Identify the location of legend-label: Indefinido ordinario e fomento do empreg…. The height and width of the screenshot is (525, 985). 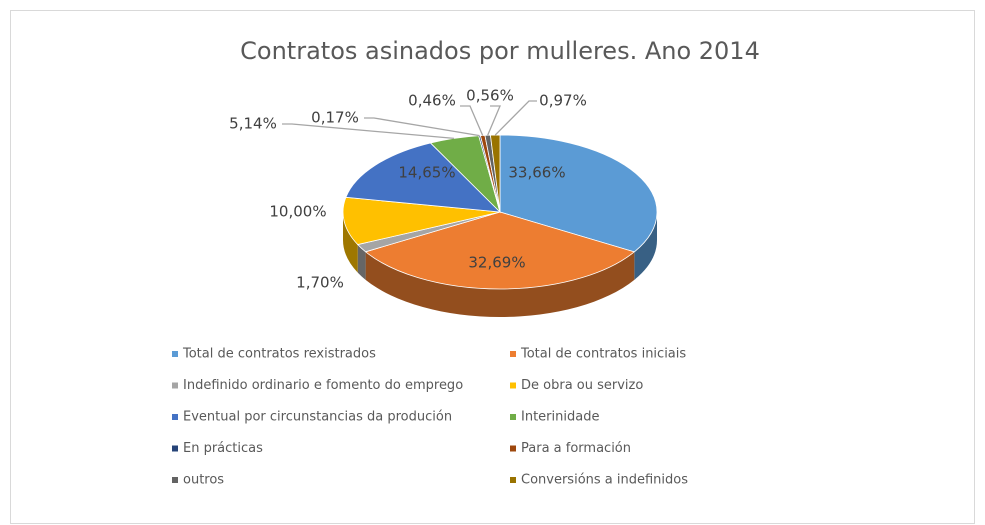
(323, 385).